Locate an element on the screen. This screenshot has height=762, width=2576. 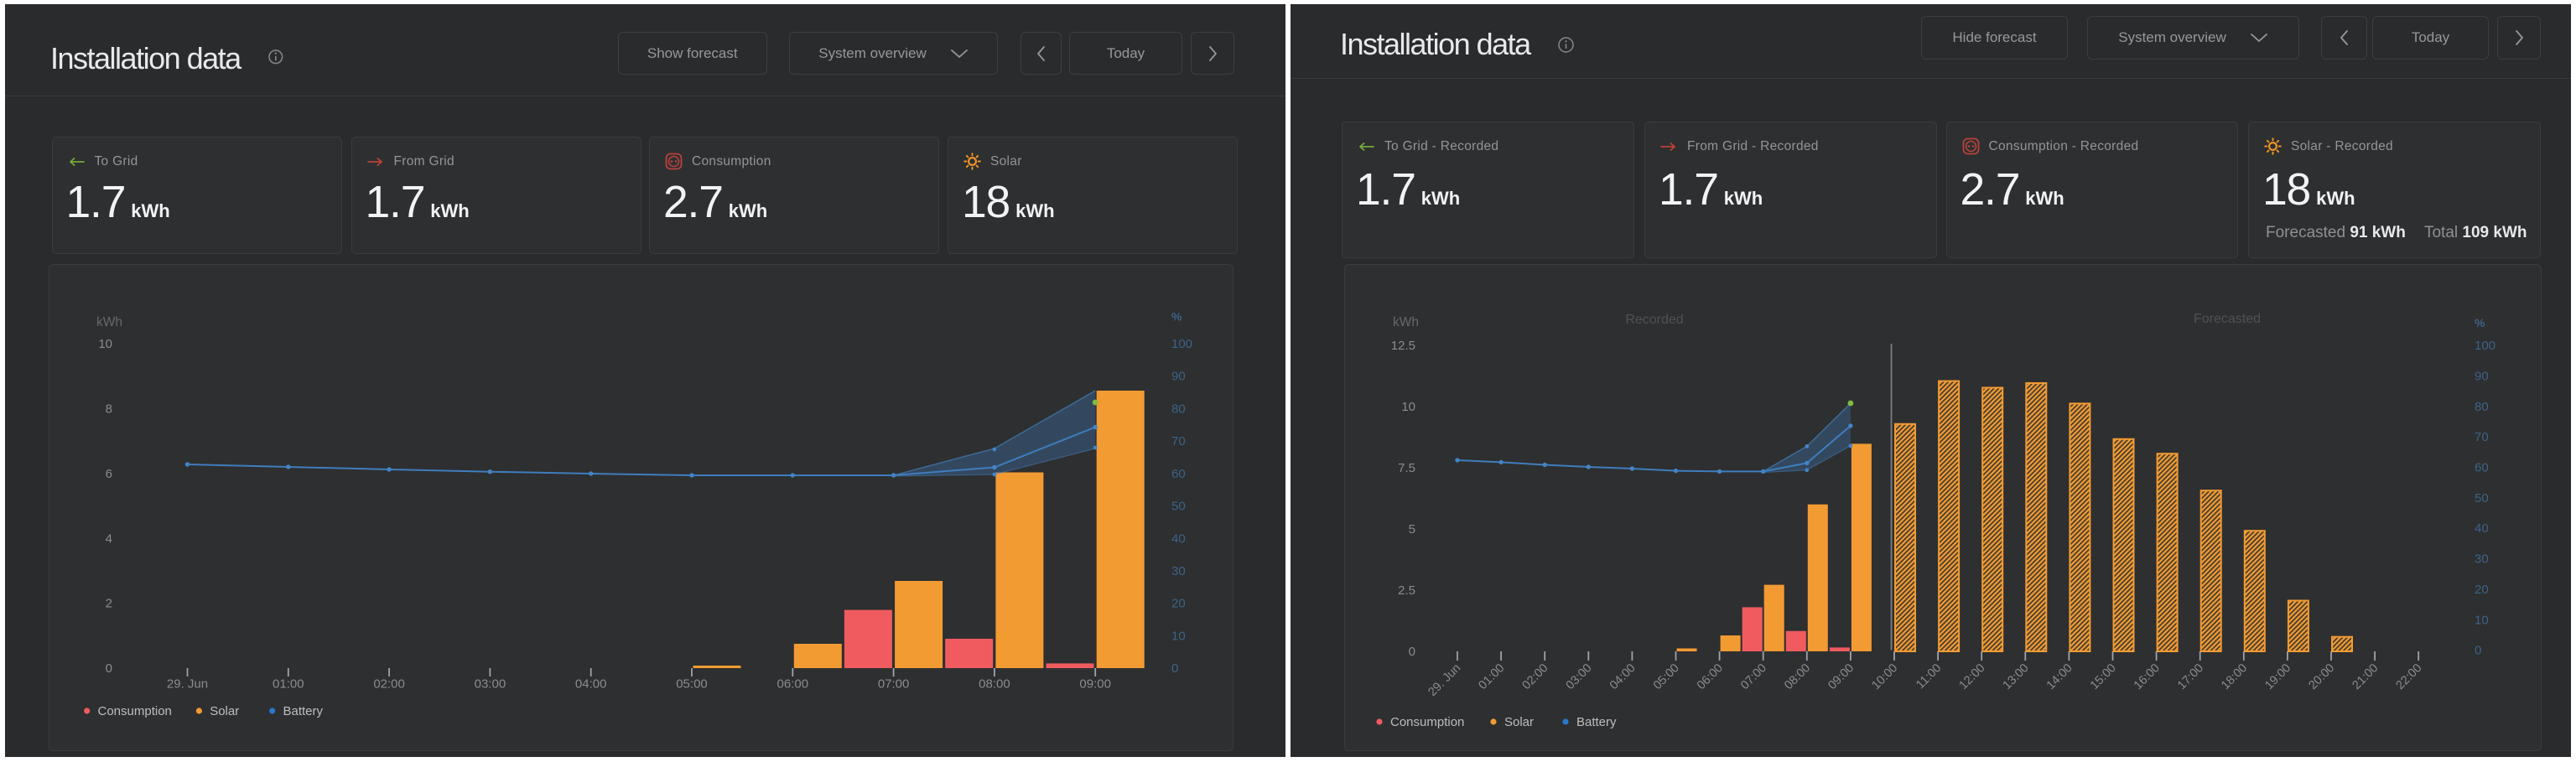
svg-text: Recorded is located at coordinates (1654, 320).